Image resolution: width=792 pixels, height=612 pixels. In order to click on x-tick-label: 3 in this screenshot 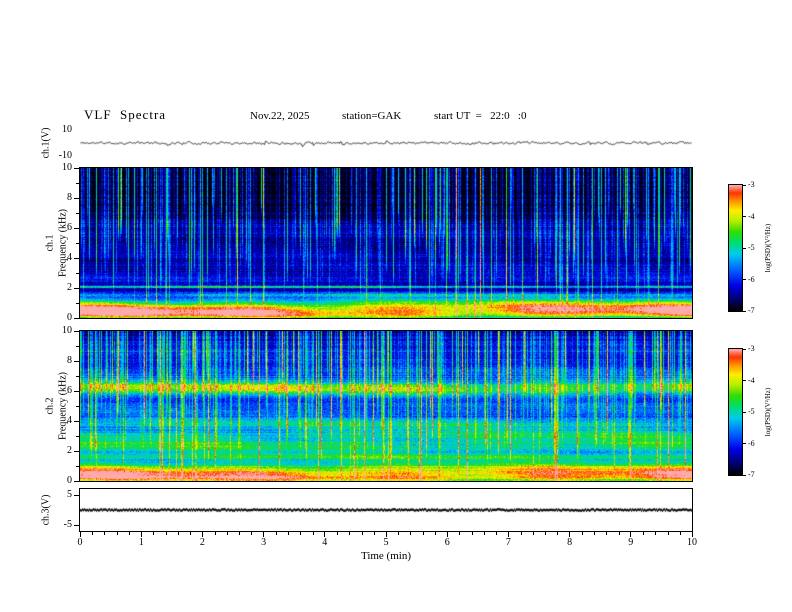, I will do `click(264, 542)`.